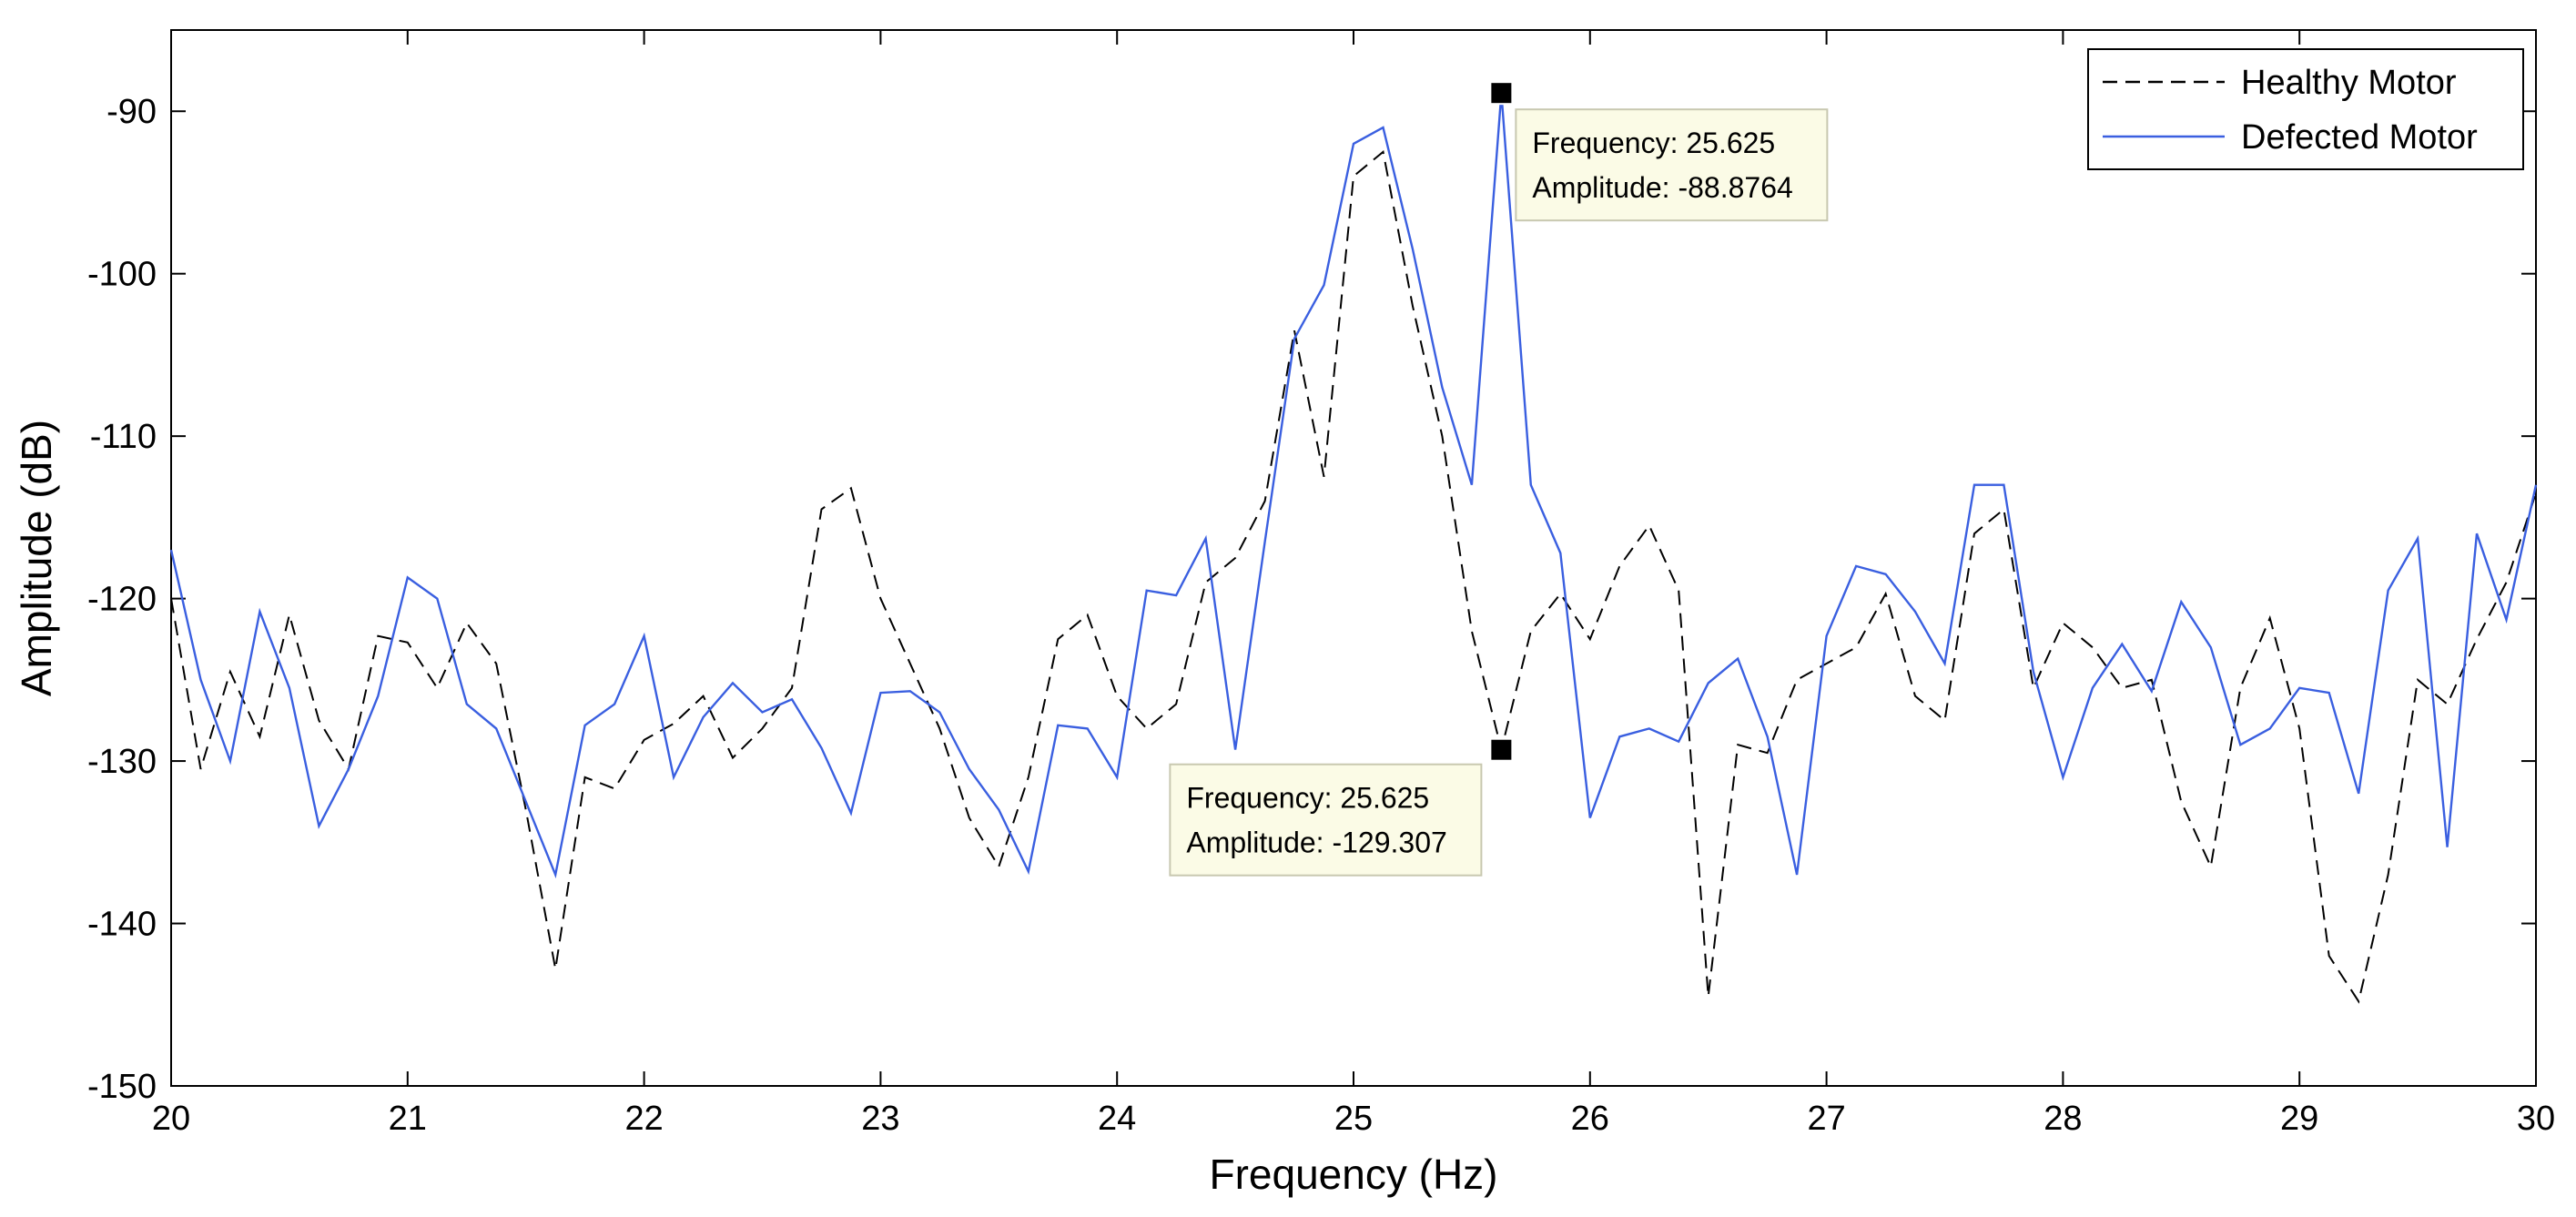 Image resolution: width=2576 pixels, height=1217 pixels. Describe the element at coordinates (1316, 843) in the screenshot. I see `datatip-amplitude-text: Amplitude: -129.307` at that location.